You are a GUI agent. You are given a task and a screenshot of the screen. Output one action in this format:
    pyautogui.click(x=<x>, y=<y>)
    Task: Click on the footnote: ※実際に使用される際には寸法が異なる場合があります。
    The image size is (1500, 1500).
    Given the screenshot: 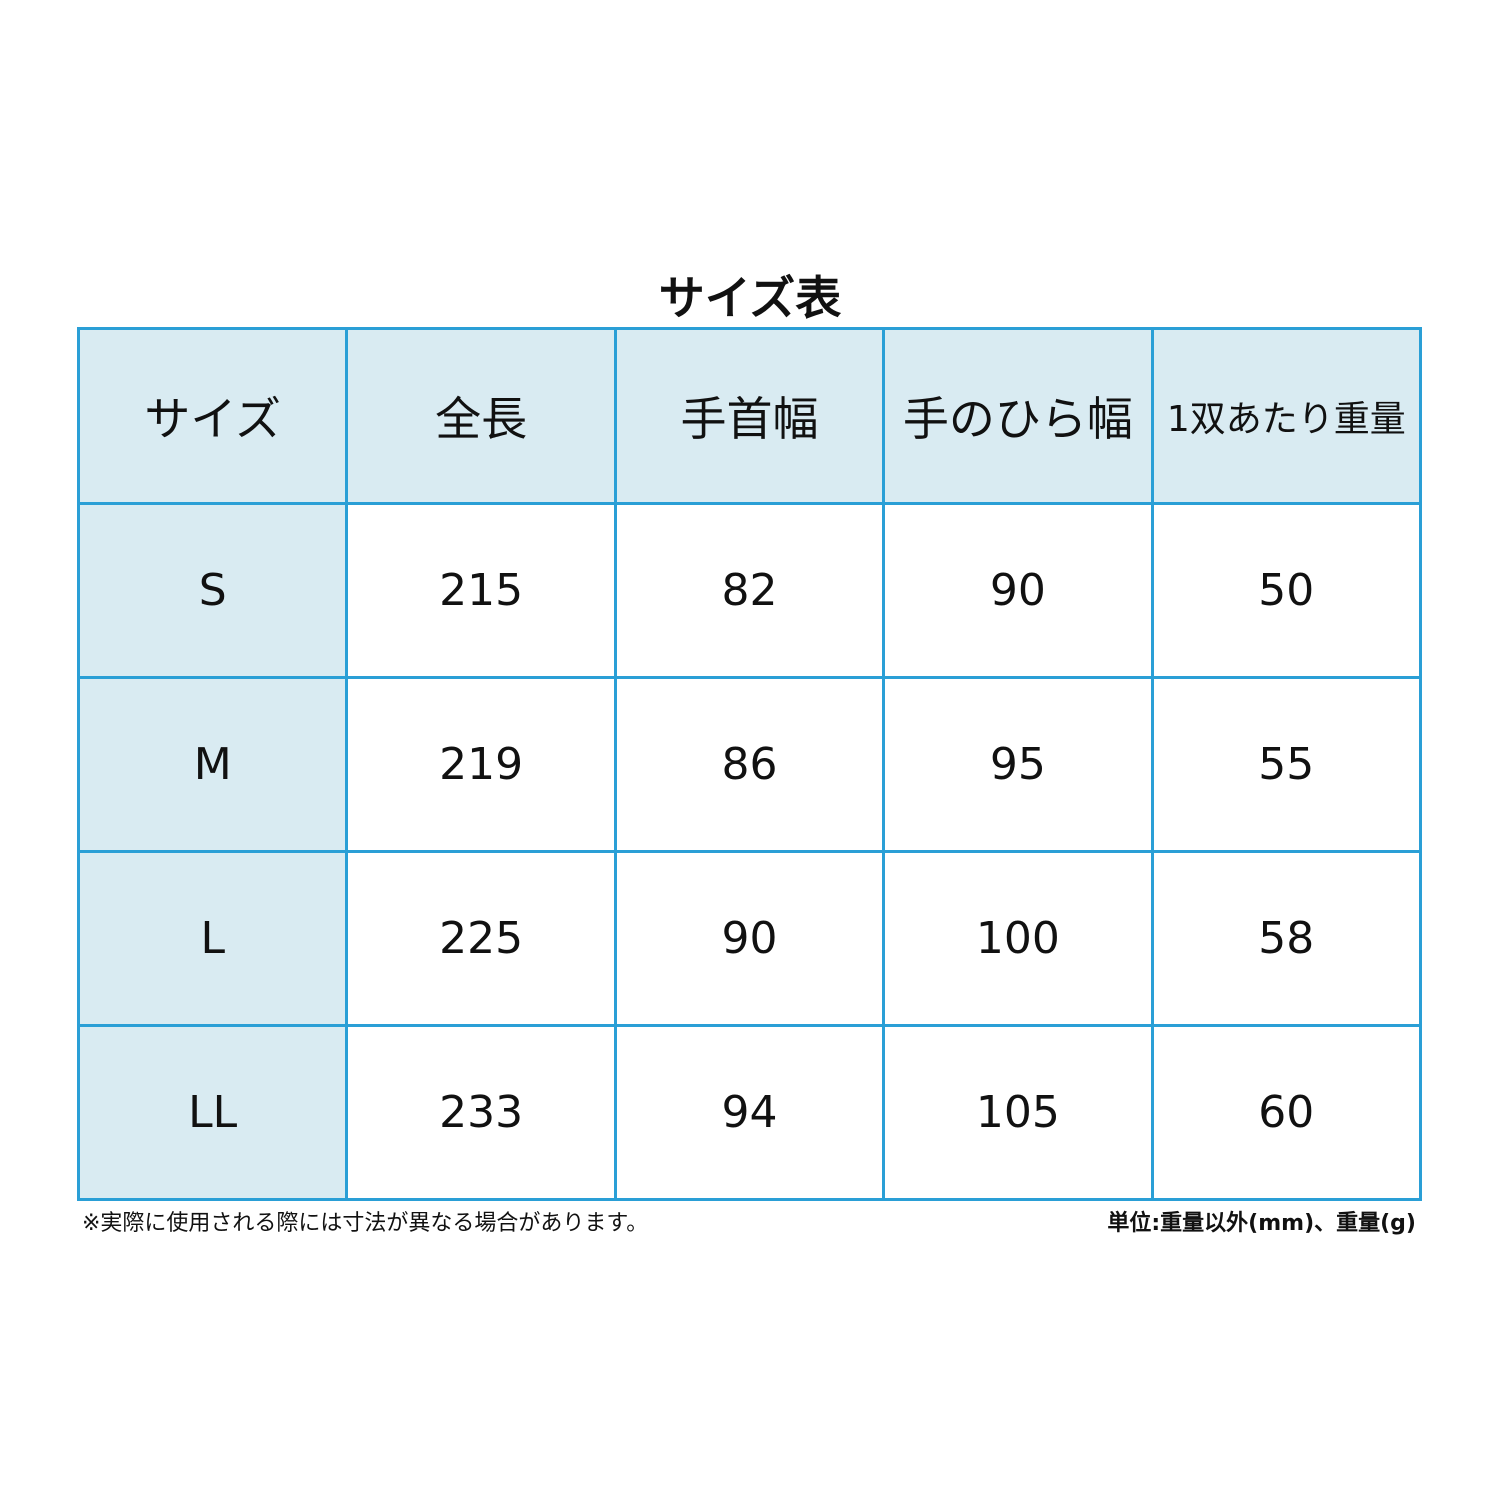 What is the action you would take?
    pyautogui.click(x=365, y=1223)
    